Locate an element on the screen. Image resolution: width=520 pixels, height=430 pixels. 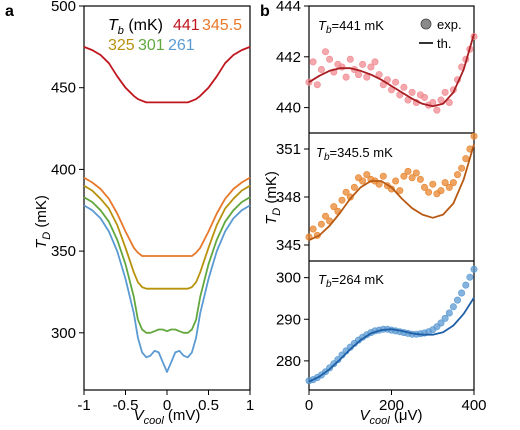
x-tick-label: -1 is located at coordinates (83, 405).